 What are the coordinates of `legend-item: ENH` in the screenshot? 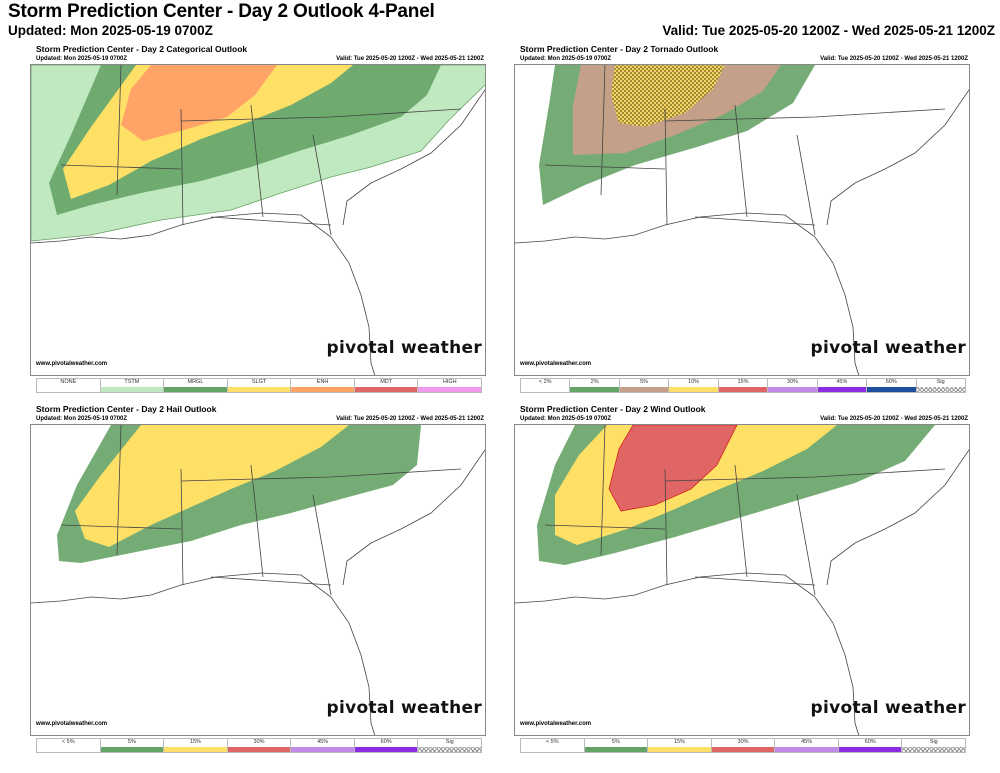 It's located at (322, 385).